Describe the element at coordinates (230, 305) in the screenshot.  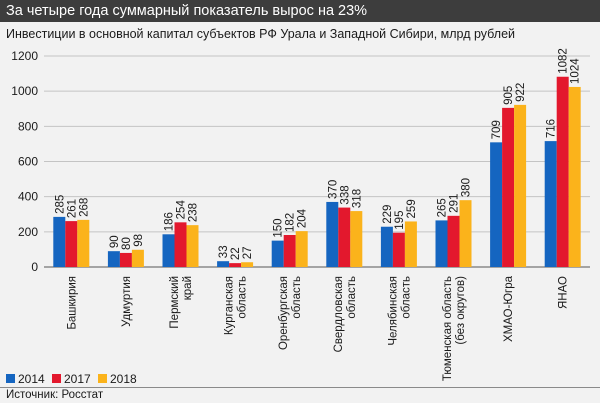
I see `category-label: Курганская` at that location.